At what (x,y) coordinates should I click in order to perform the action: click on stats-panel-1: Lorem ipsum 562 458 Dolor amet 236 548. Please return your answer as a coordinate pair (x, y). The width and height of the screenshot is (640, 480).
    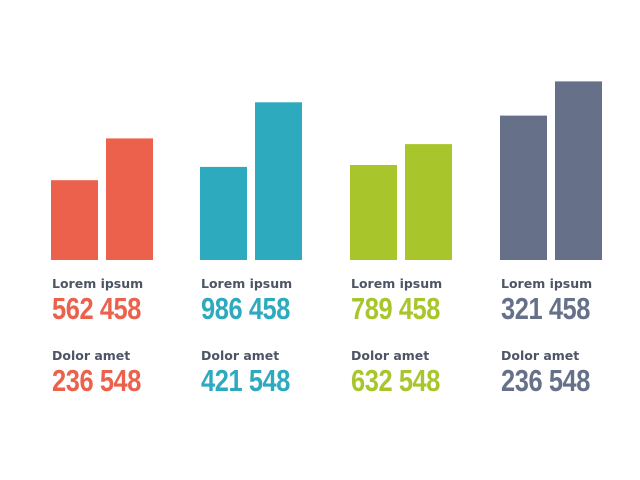
    Looking at the image, I should click on (117, 337).